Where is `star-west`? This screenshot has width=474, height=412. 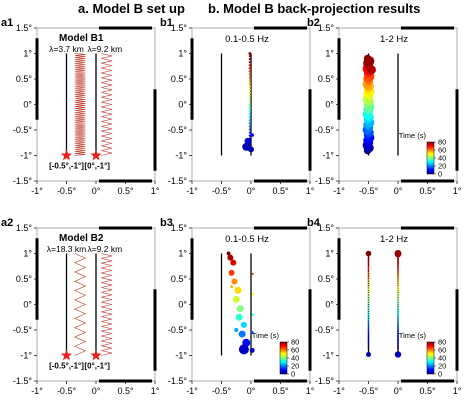
star-west is located at coordinates (66, 155).